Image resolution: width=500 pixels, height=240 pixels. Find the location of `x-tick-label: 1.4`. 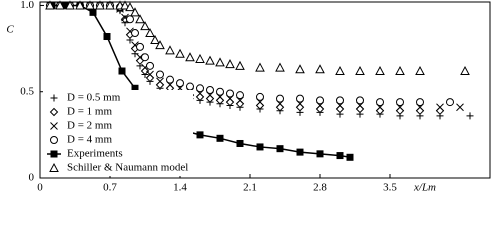

x-tick-label: 1.4 is located at coordinates (180, 188).